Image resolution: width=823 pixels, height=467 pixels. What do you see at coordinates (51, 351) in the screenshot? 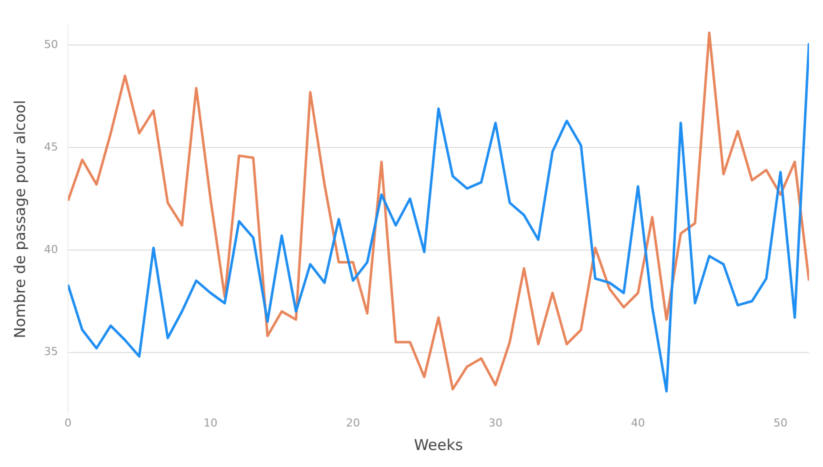
I see `y-tick-label: 35` at bounding box center [51, 351].